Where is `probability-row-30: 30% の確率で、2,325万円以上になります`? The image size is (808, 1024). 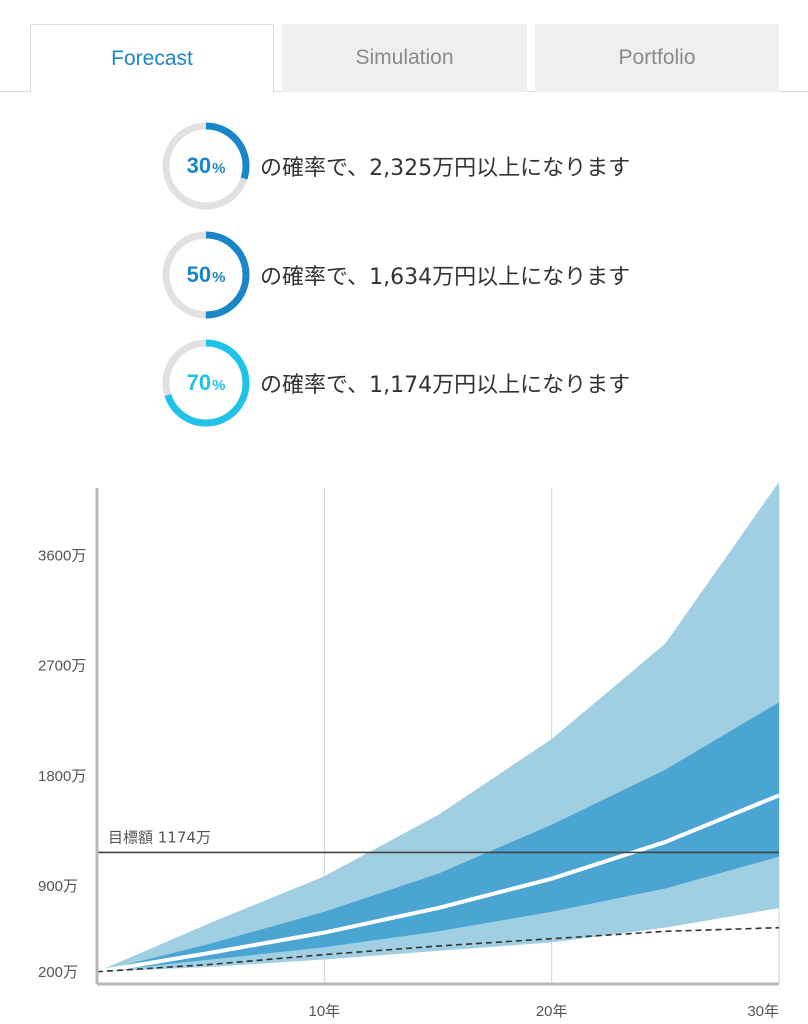 probability-row-30: 30% の確率で、2,325万円以上になります is located at coordinates (460, 166).